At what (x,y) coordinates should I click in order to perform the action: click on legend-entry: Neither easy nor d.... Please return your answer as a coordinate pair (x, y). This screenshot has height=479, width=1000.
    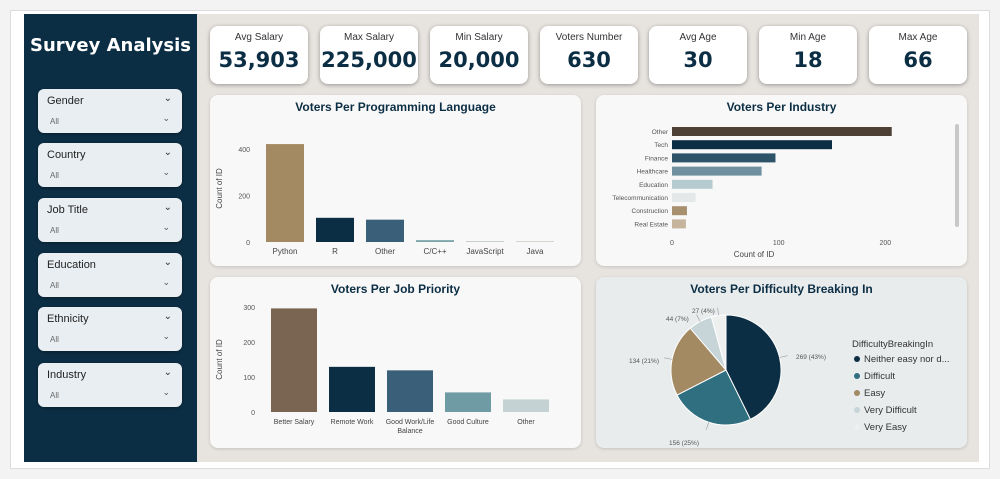
    Looking at the image, I should click on (907, 359).